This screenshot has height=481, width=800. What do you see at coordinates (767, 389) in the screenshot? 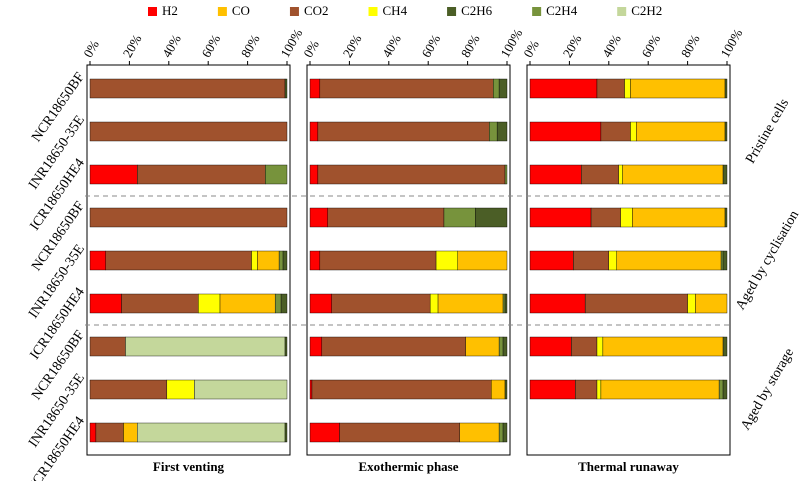
I see `row-group-label: Aged by storage` at bounding box center [767, 389].